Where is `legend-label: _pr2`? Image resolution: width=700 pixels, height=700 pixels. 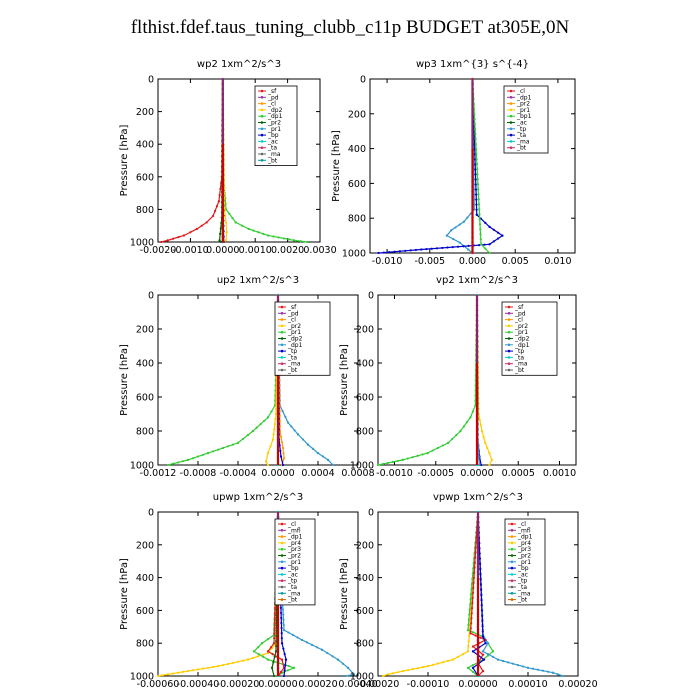
legend-label: _pr2 is located at coordinates (524, 556).